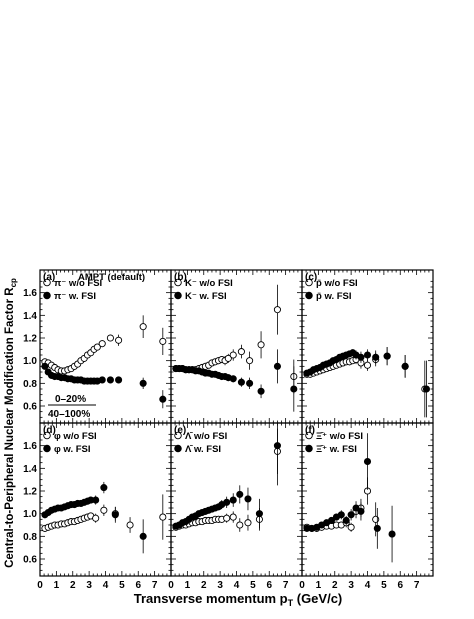 The image size is (474, 619). Describe the element at coordinates (13, 282) in the screenshot. I see `y-axis-title-sub: cp` at that location.